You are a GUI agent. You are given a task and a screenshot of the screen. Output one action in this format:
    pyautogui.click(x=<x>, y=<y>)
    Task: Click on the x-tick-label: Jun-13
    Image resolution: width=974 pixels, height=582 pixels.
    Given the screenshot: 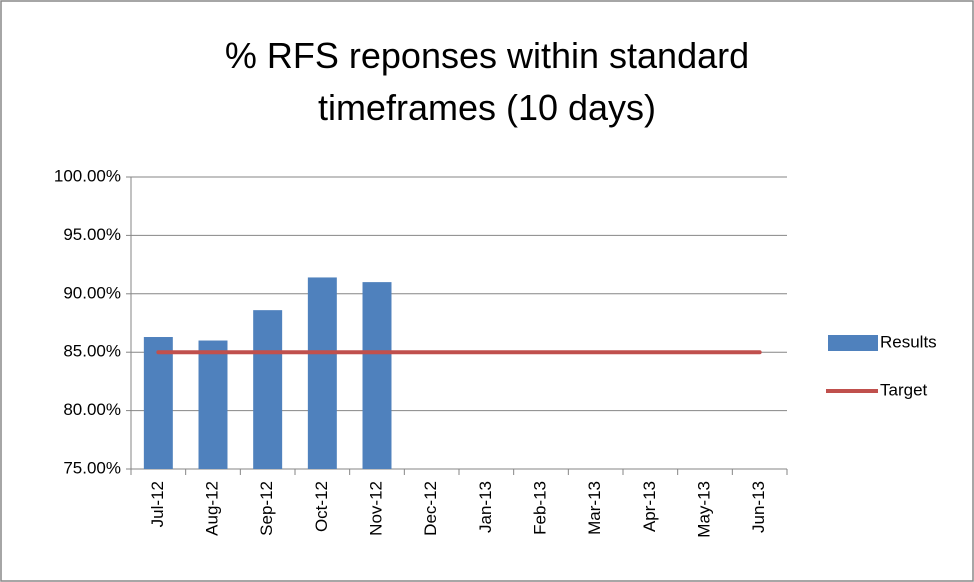 What is the action you would take?
    pyautogui.click(x=758, y=507)
    